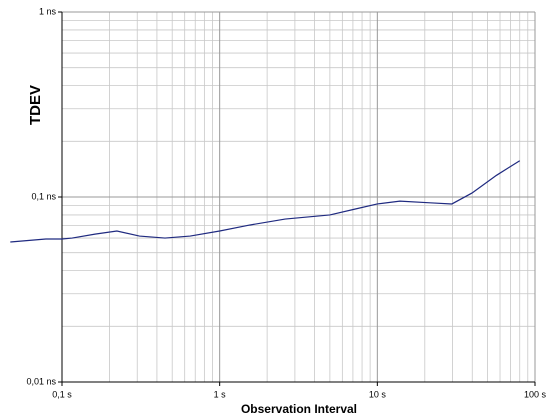 Image resolution: width=547 pixels, height=419 pixels. I want to click on y-tick-label: 0,01 ns, so click(41, 381).